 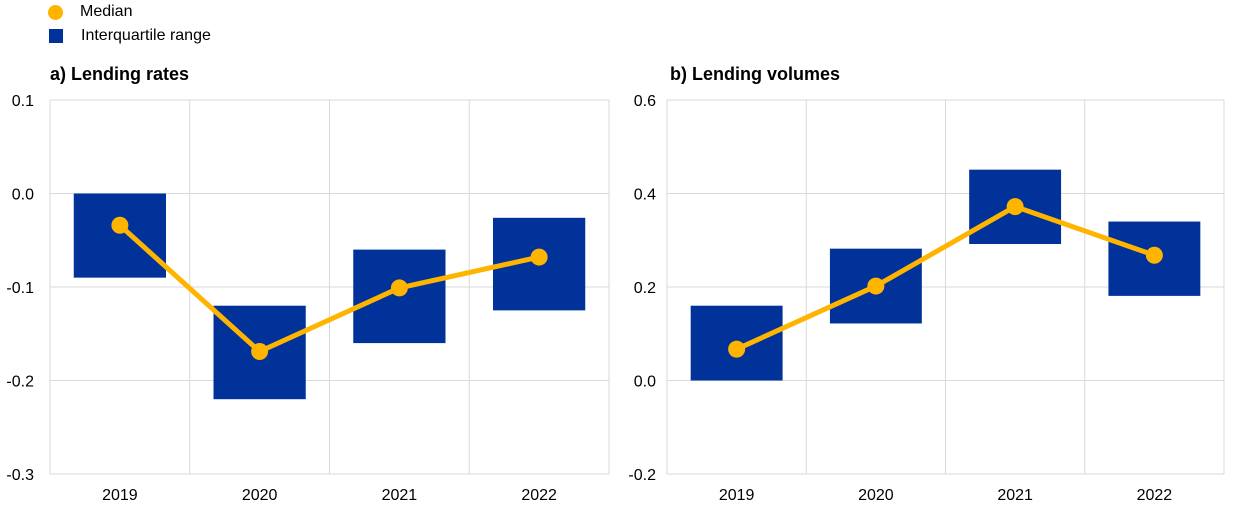 I want to click on panel-a-xtick-label: 2020, so click(x=260, y=495).